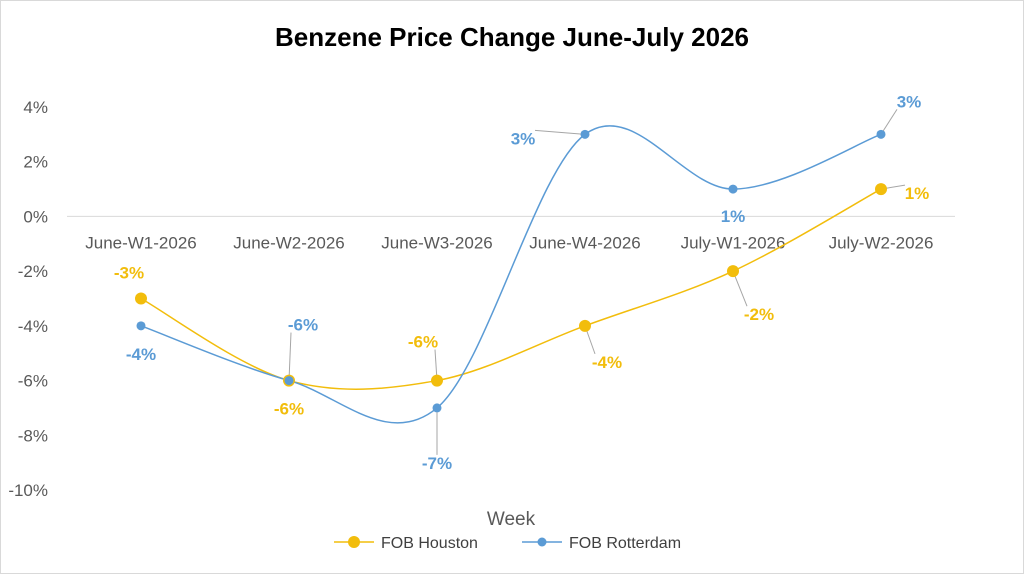 This screenshot has width=1024, height=574. I want to click on x-tick-label: July-W2-2026, so click(881, 242).